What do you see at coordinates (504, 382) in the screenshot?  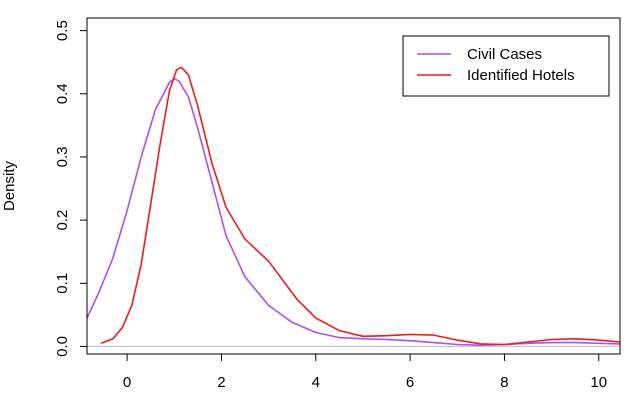 I see `x-tick-label: 8` at bounding box center [504, 382].